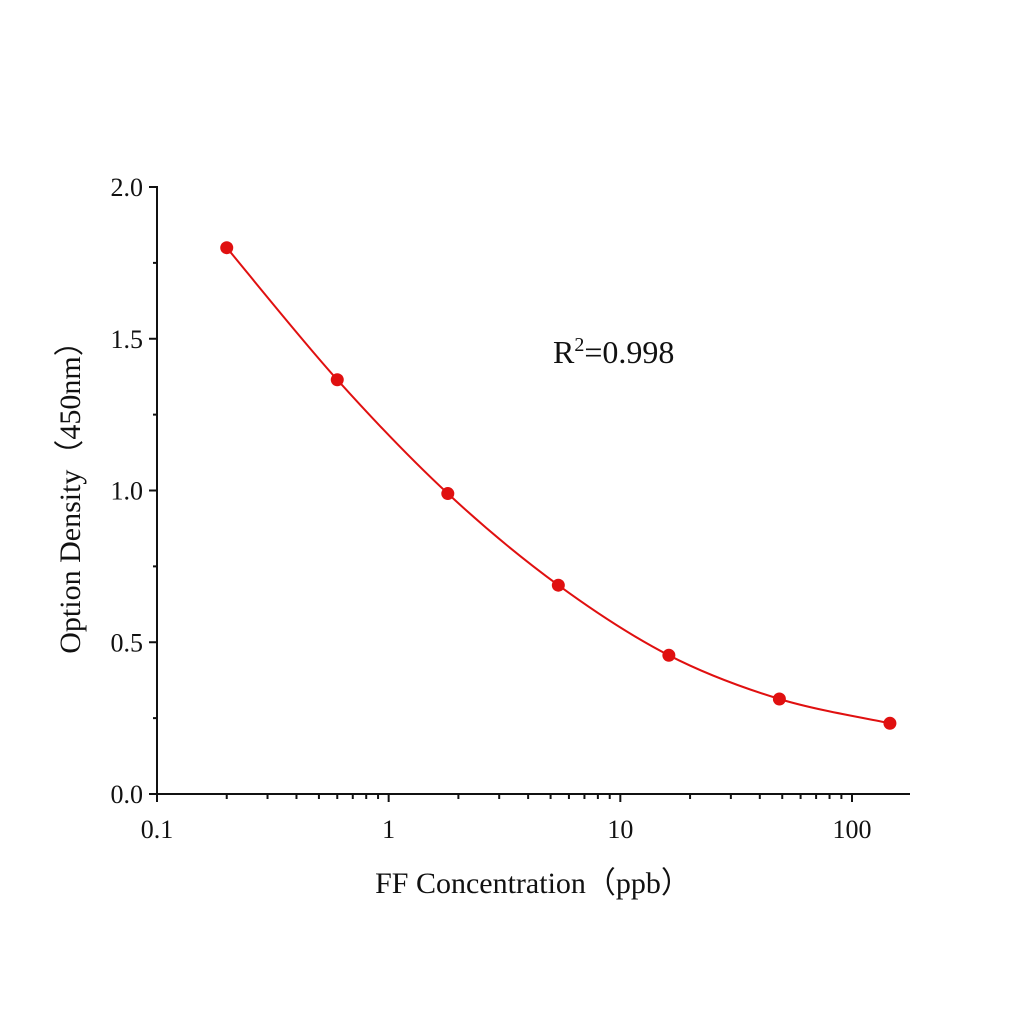 This screenshot has height=1029, width=1024. What do you see at coordinates (620, 829) in the screenshot?
I see `x-tick-label: 10` at bounding box center [620, 829].